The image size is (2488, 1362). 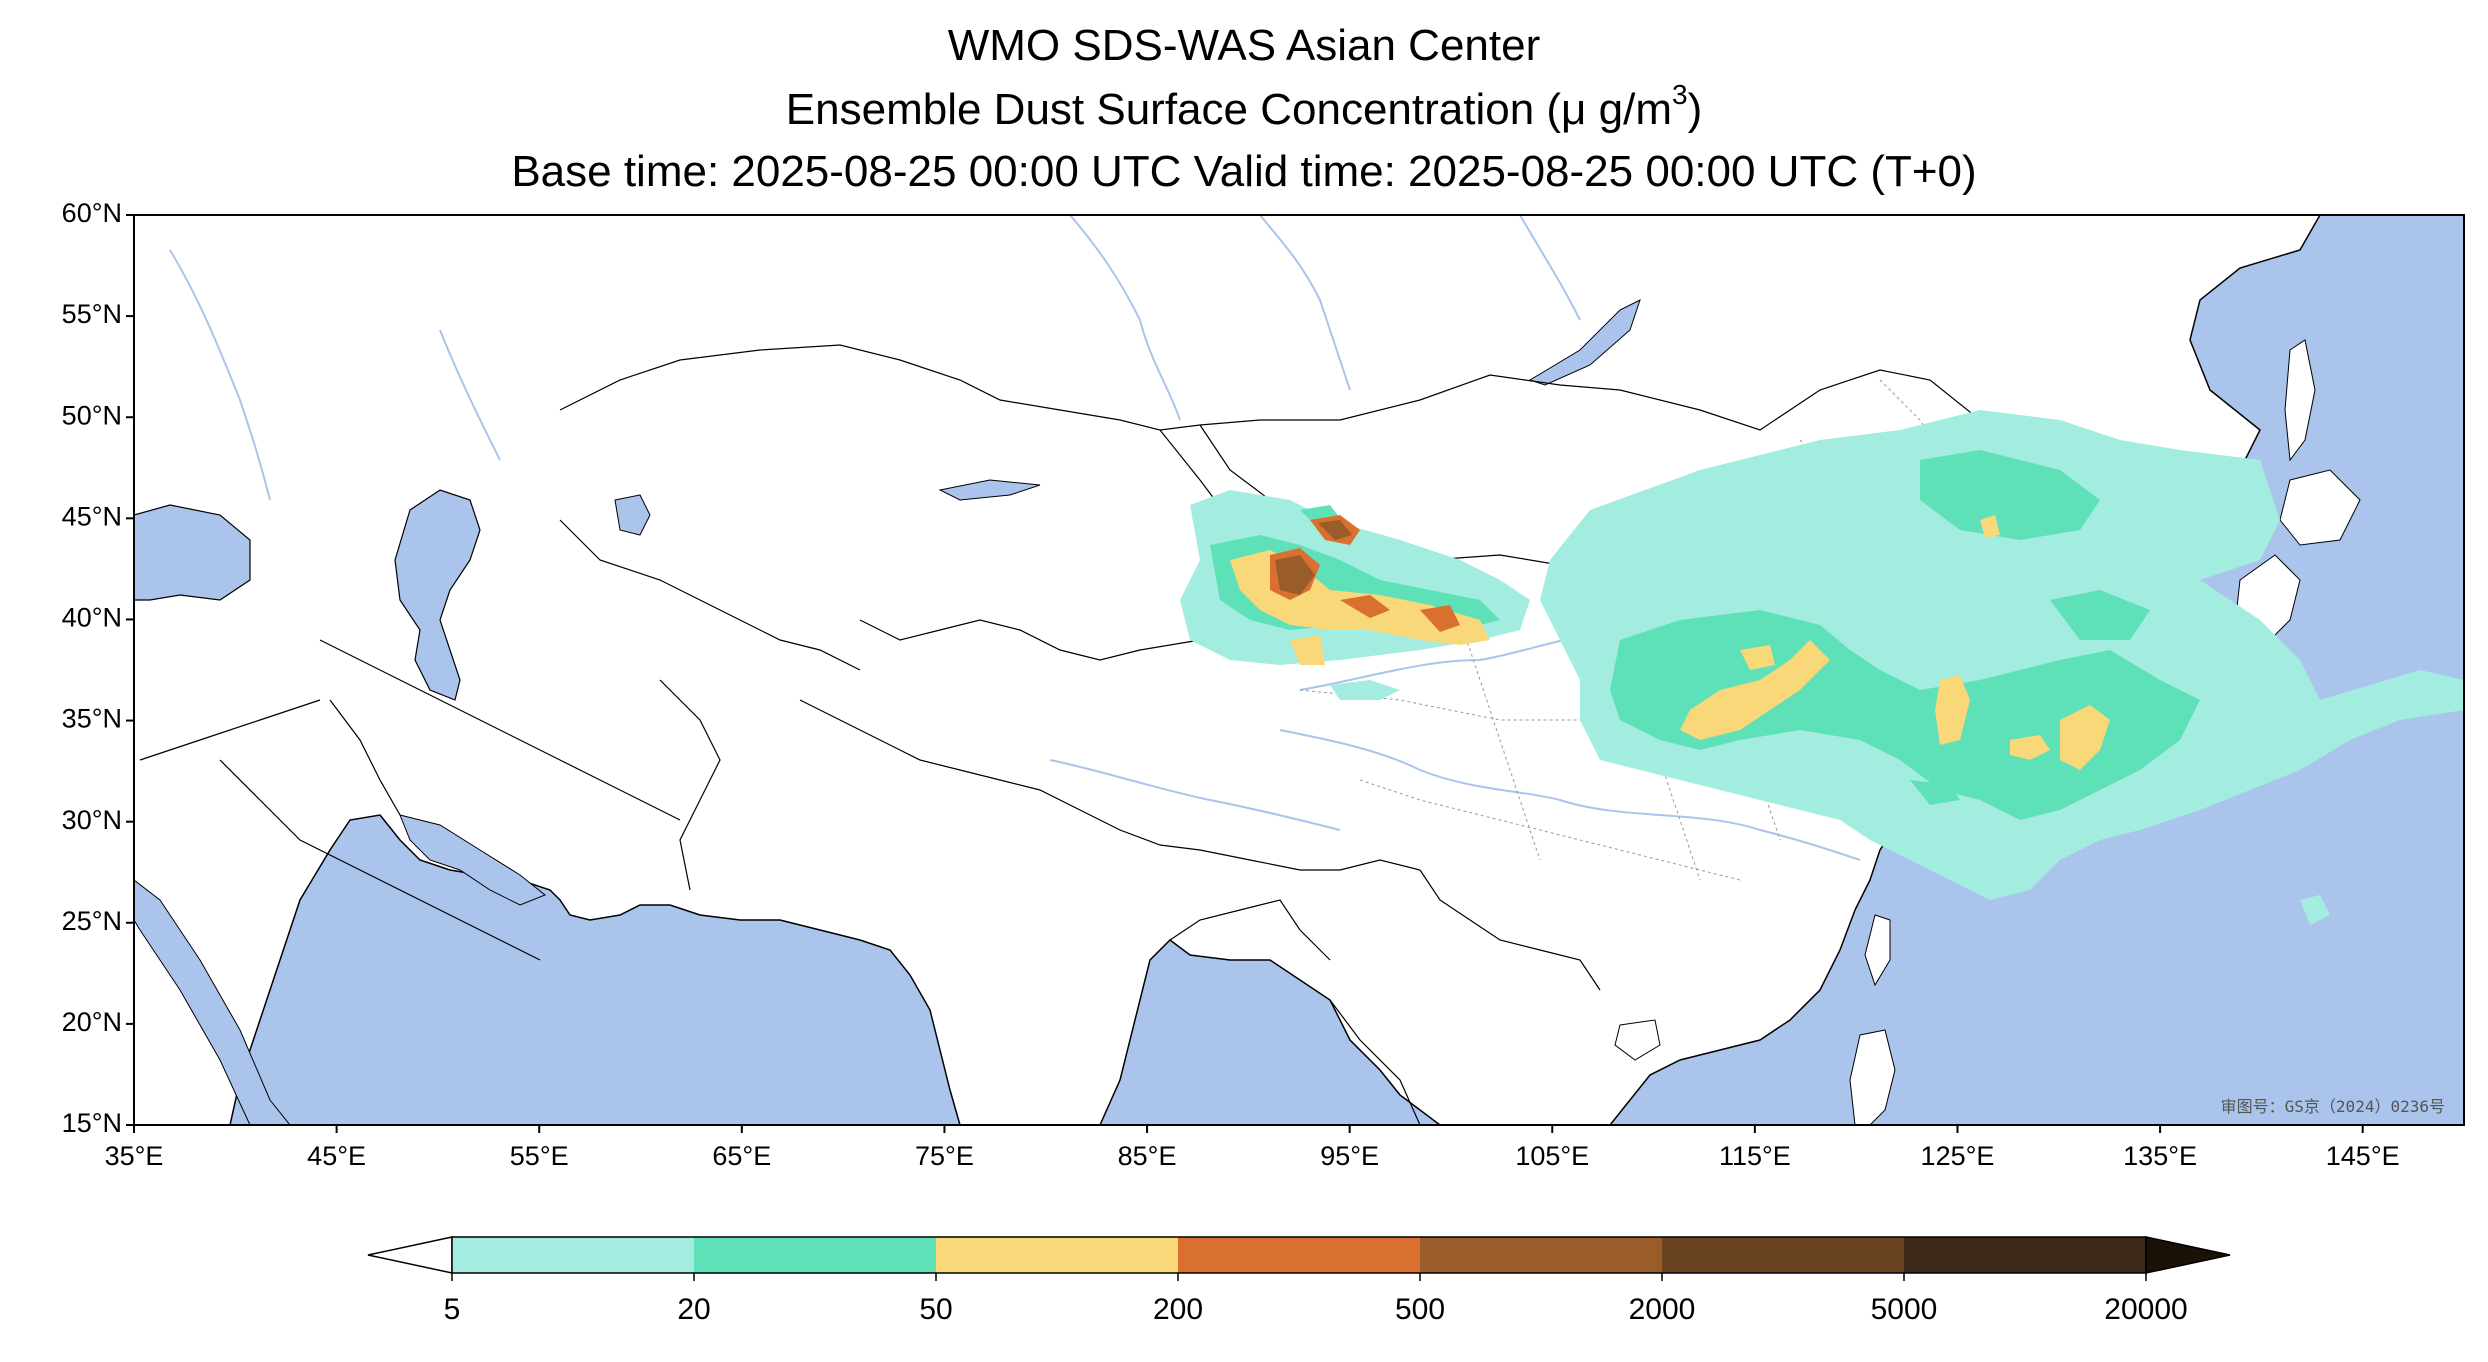 I want to click on colorbar-label: 2000, so click(x=1662, y=1309).